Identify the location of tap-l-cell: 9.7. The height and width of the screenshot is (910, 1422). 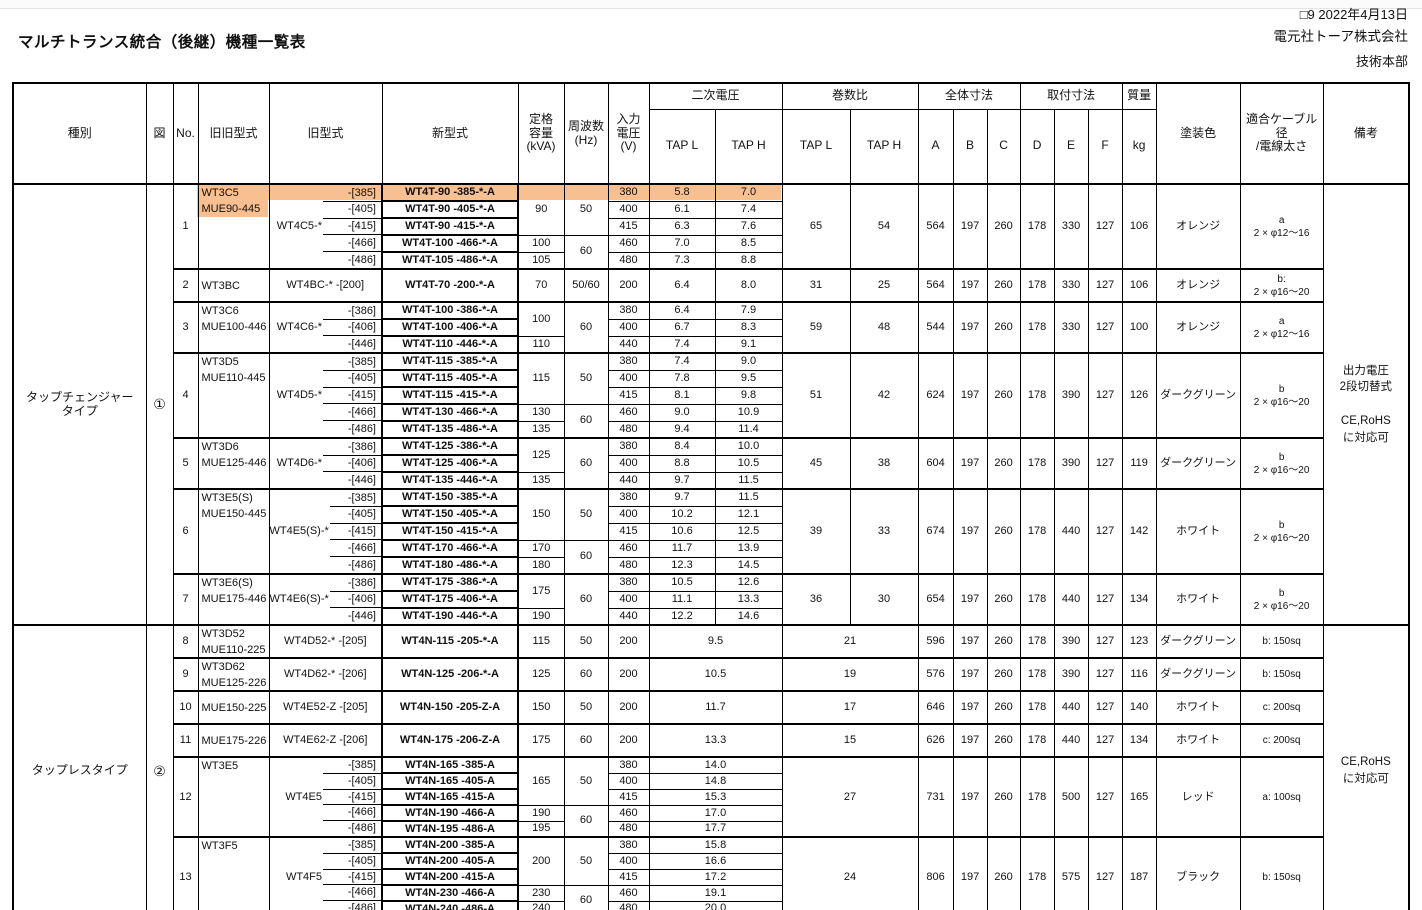
(682, 480).